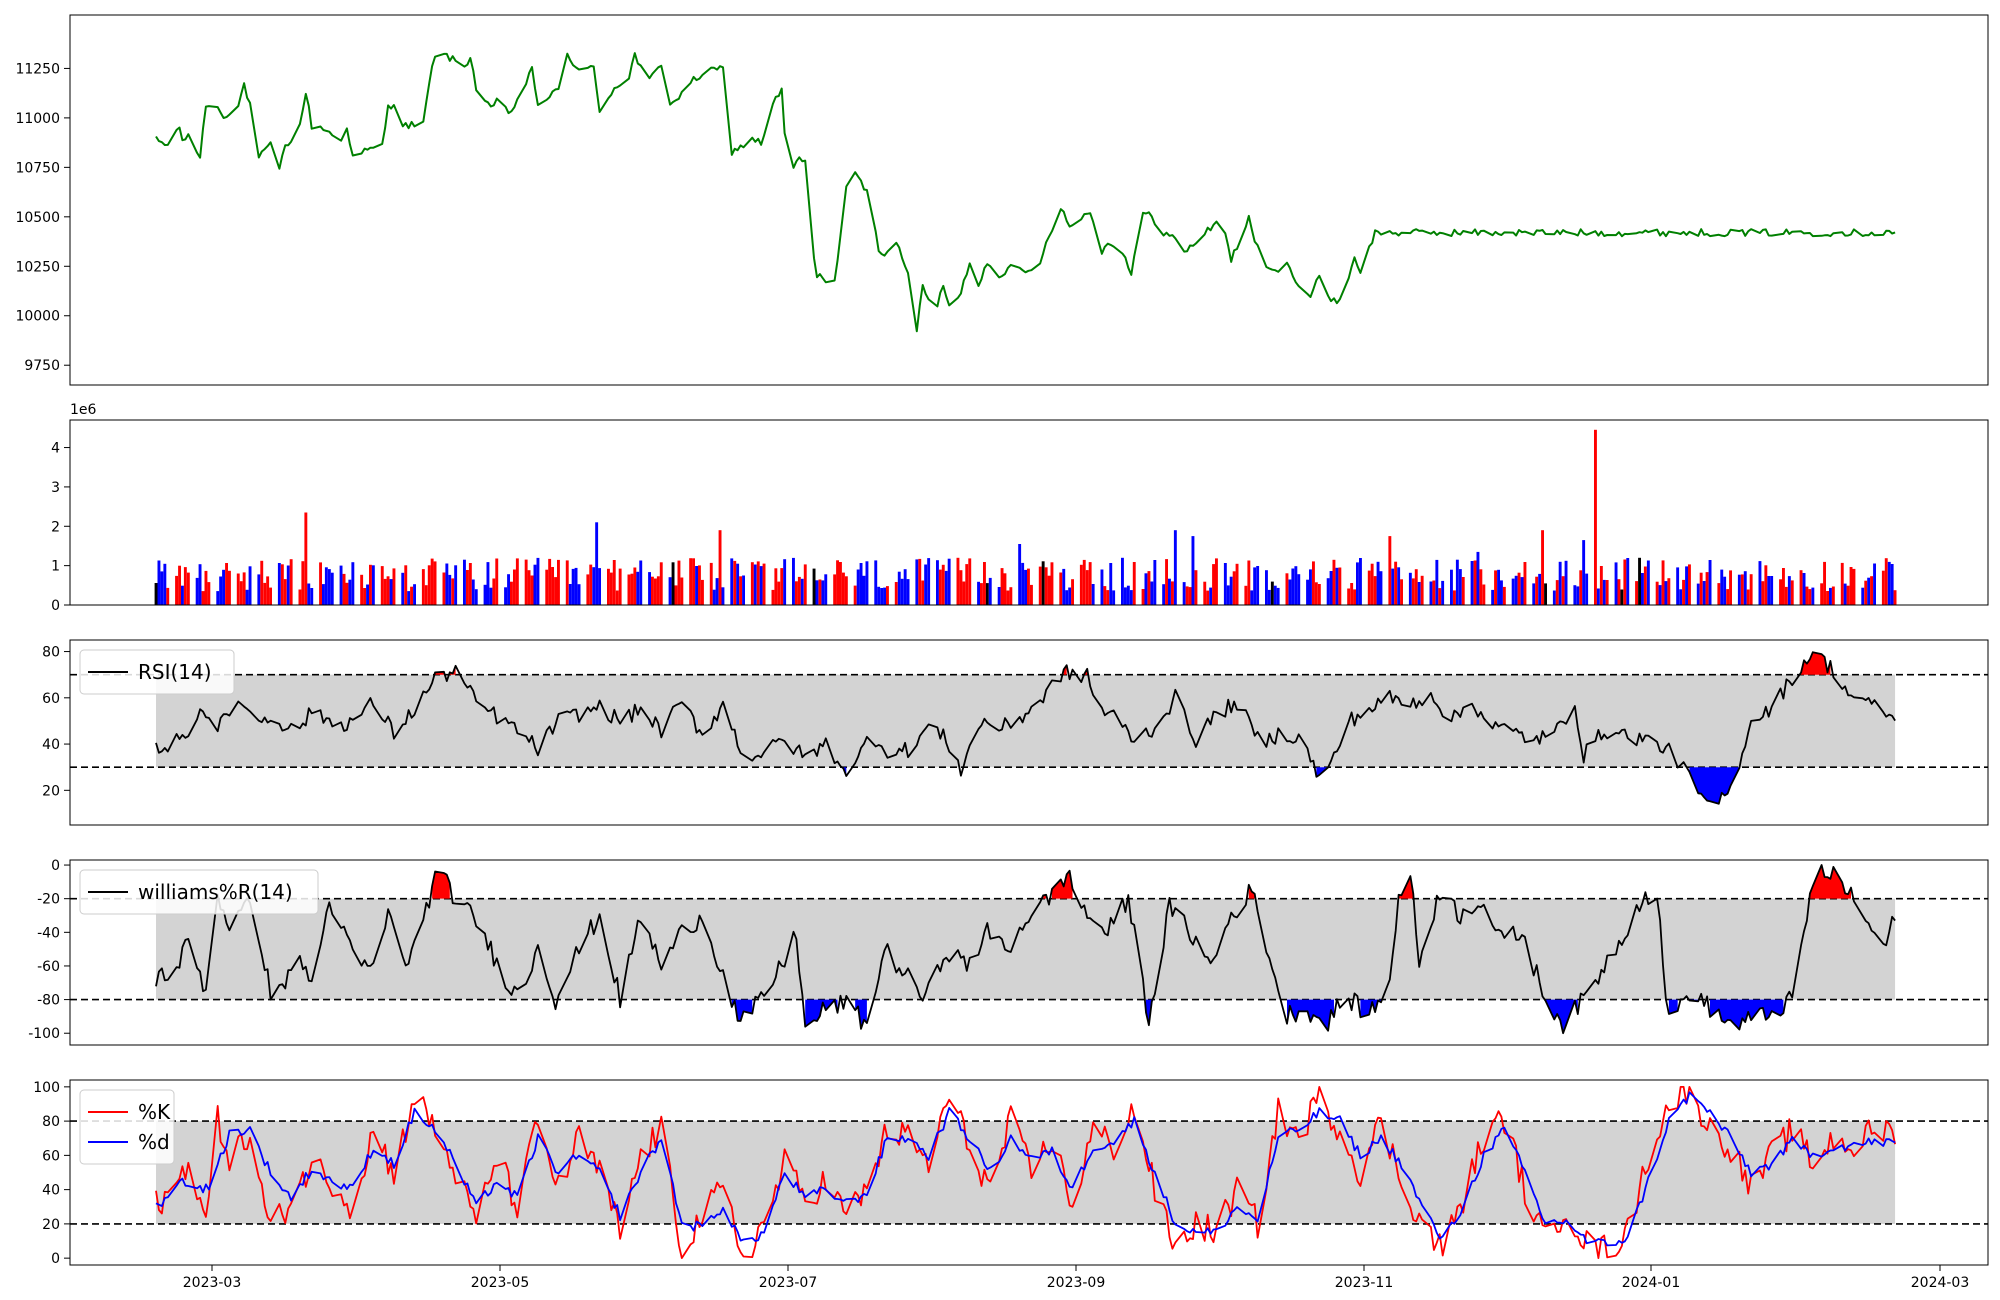 Image resolution: width=2000 pixels, height=1300 pixels. Describe the element at coordinates (1029, 512) in the screenshot. I see `volume-frame` at that location.